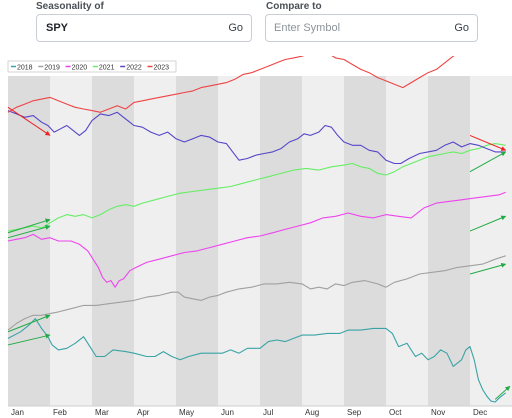  What do you see at coordinates (307, 28) in the screenshot?
I see `compare-placeholder: Enter Symbol` at bounding box center [307, 28].